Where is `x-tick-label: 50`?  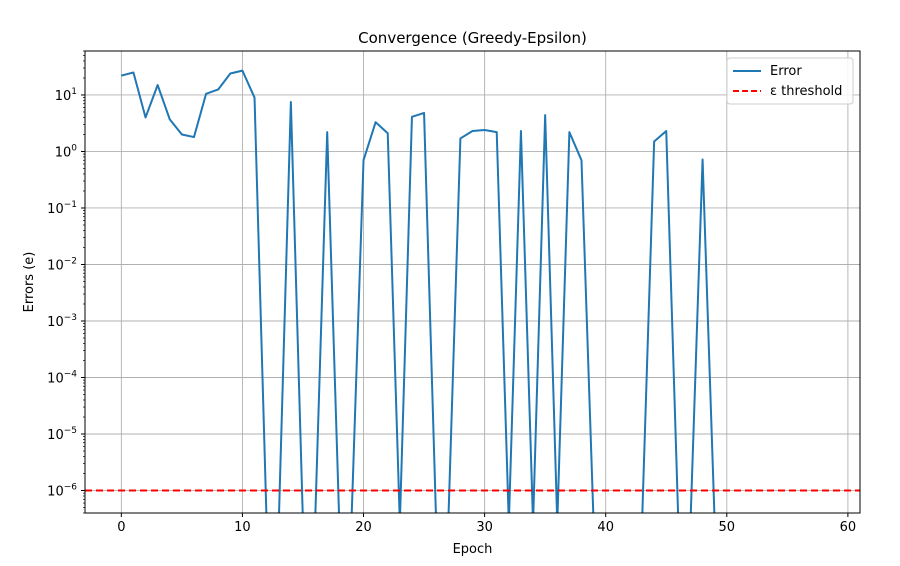
x-tick-label: 50 is located at coordinates (727, 527).